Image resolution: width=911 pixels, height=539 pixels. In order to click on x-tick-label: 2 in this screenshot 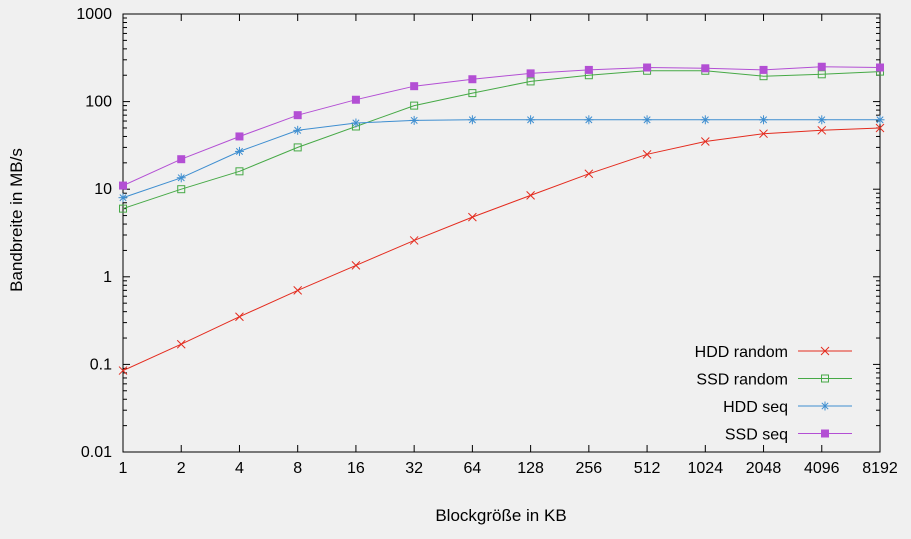, I will do `click(181, 468)`.